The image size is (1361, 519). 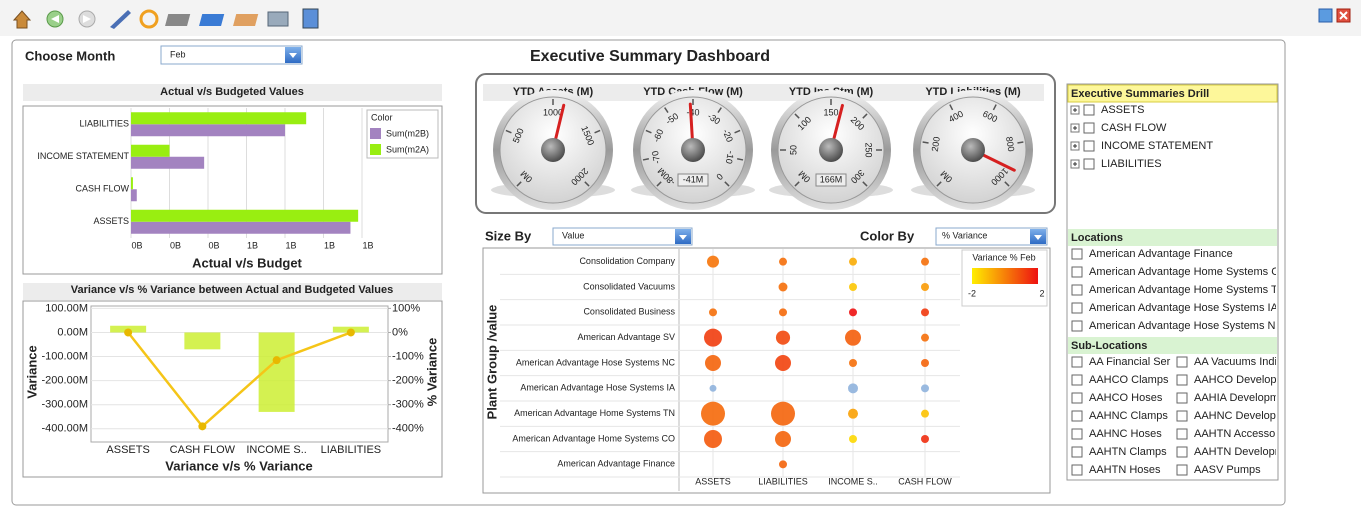 I want to click on gauge-readout, so click(x=693, y=180).